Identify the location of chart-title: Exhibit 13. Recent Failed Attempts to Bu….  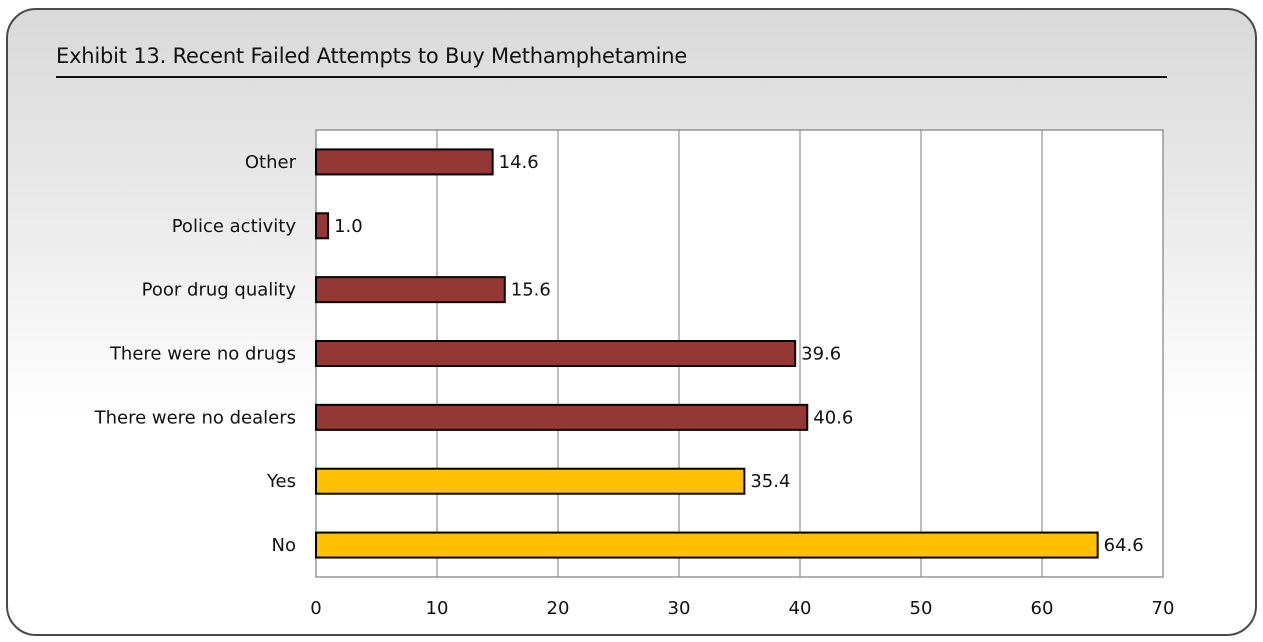
(372, 56).